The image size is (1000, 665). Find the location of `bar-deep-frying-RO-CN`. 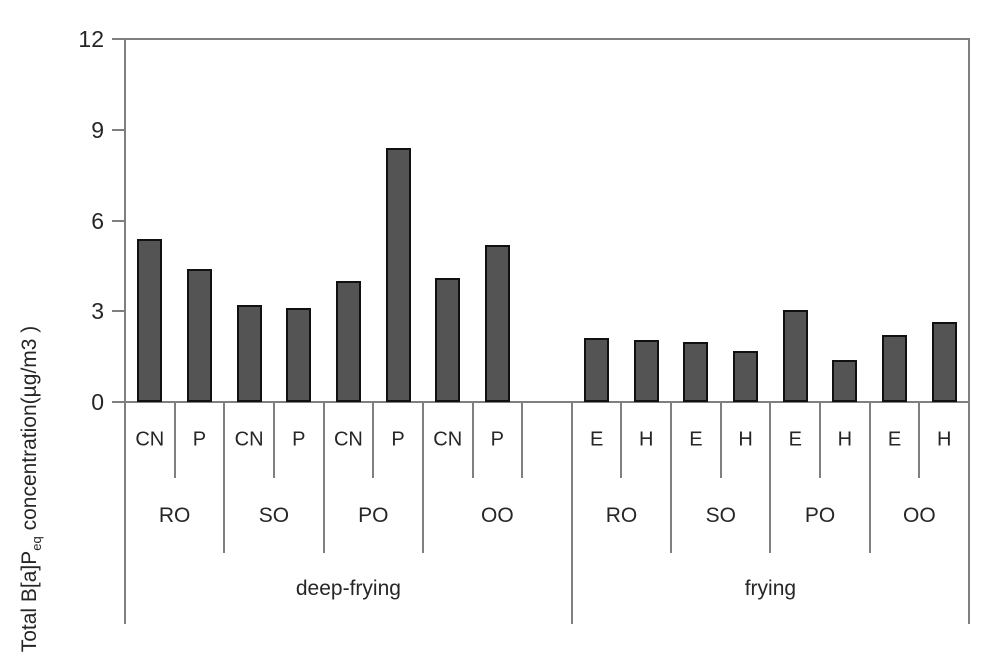

bar-deep-frying-RO-CN is located at coordinates (150, 320).